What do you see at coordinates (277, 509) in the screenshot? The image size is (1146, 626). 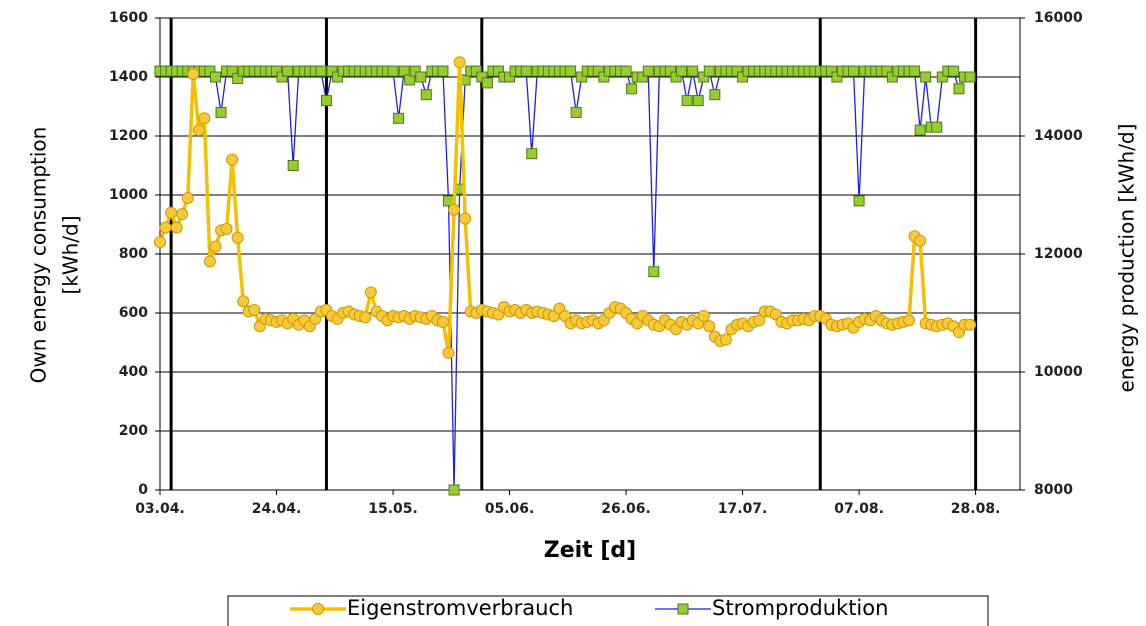 I see `x-tick-label: 24.04.` at bounding box center [277, 509].